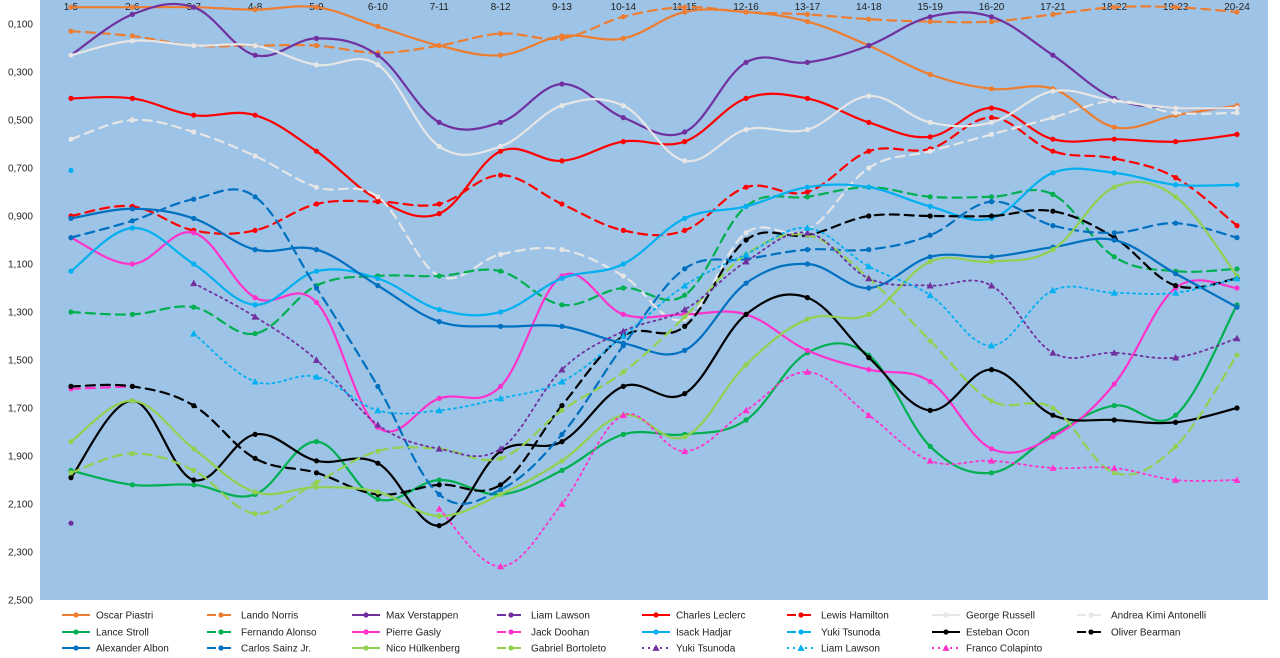  What do you see at coordinates (71, 170) in the screenshot?
I see `series` at bounding box center [71, 170].